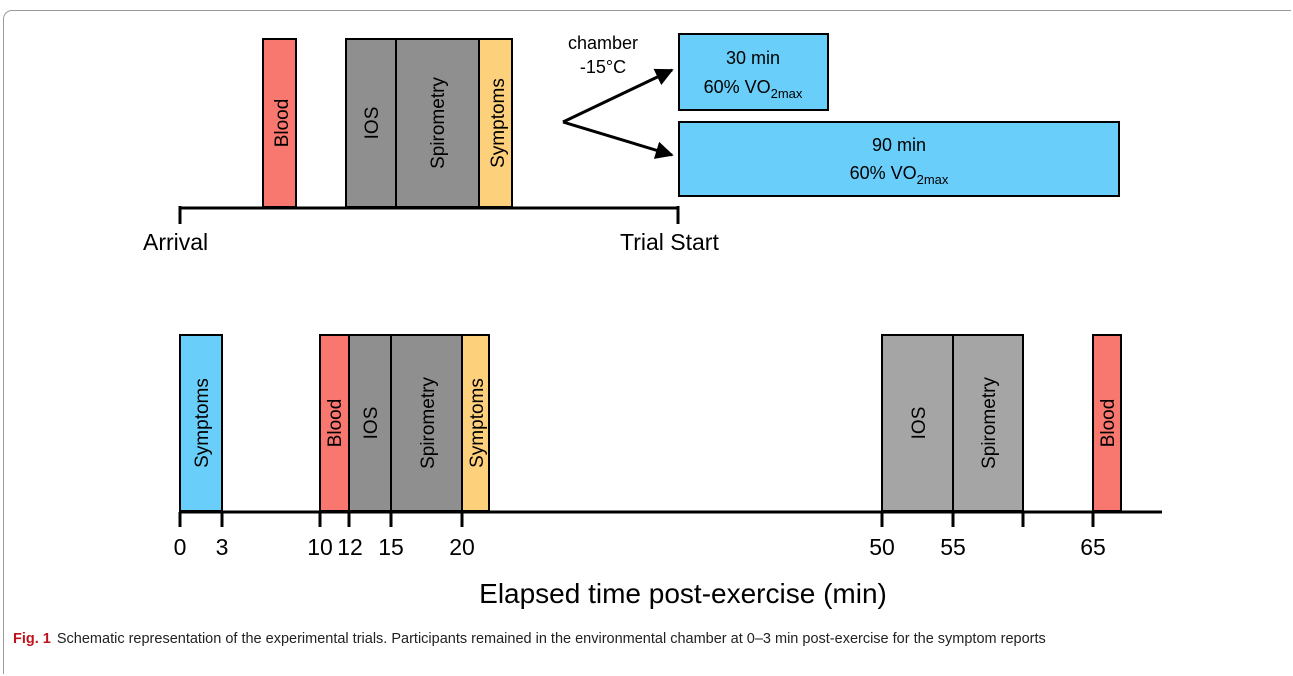 Image resolution: width=1293 pixels, height=676 pixels. I want to click on bottom-ios-block-second, so click(917, 423).